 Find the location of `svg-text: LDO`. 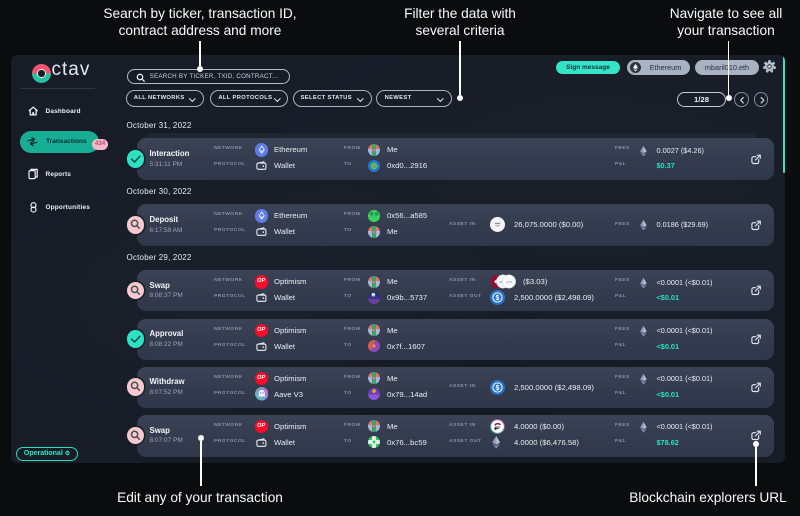

svg-text: LDO is located at coordinates (509, 282).